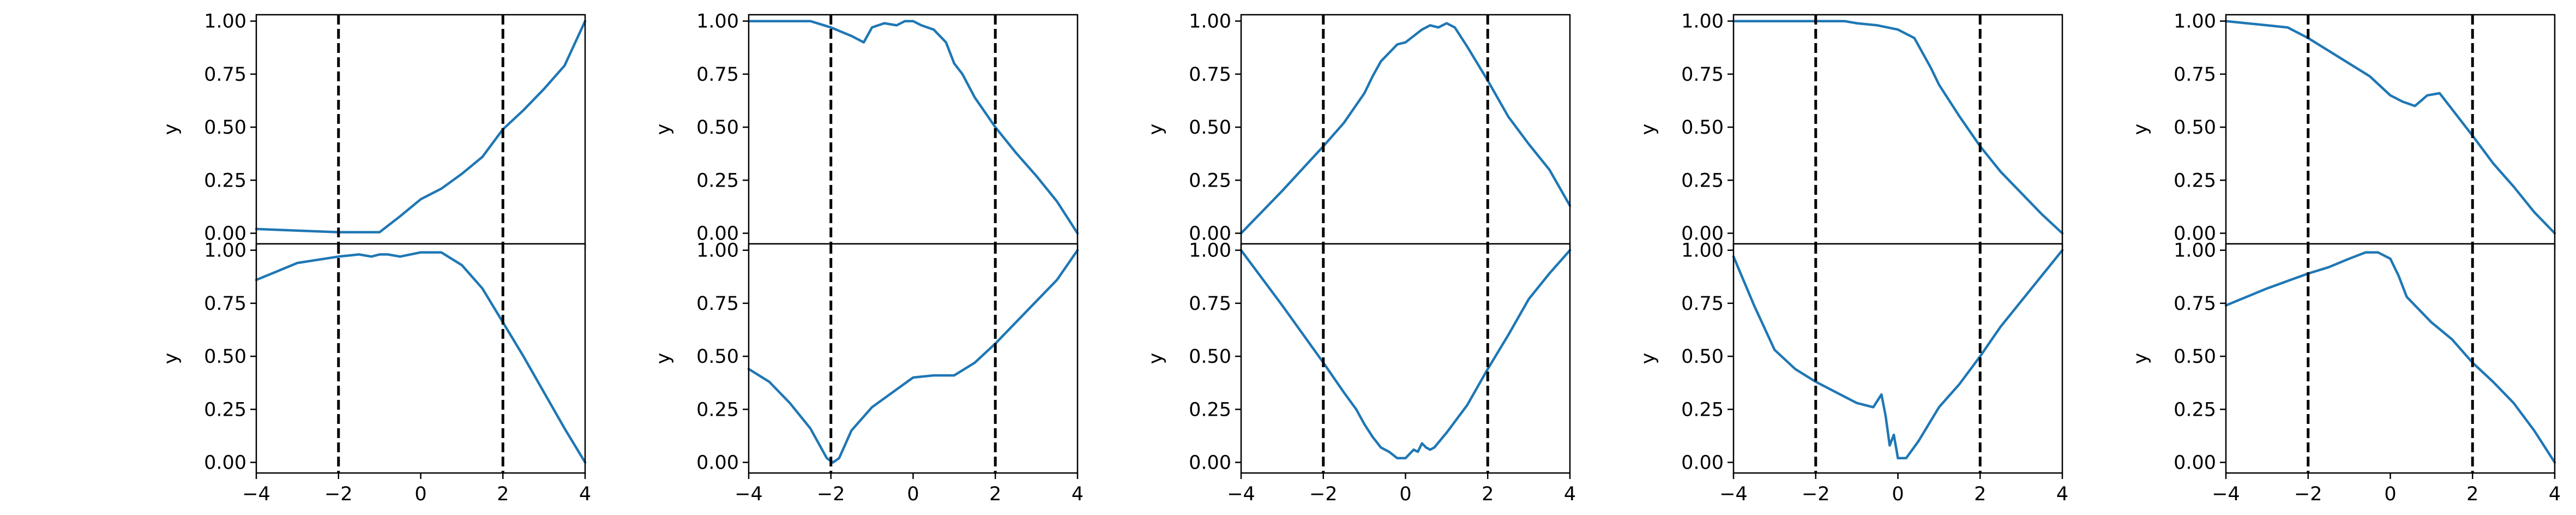 The width and height of the screenshot is (2576, 515). I want to click on chart-panel-10: 0.00 0.25 0.50 0.75 1.00 y −4 −2 0 2 4, so click(2345, 372).